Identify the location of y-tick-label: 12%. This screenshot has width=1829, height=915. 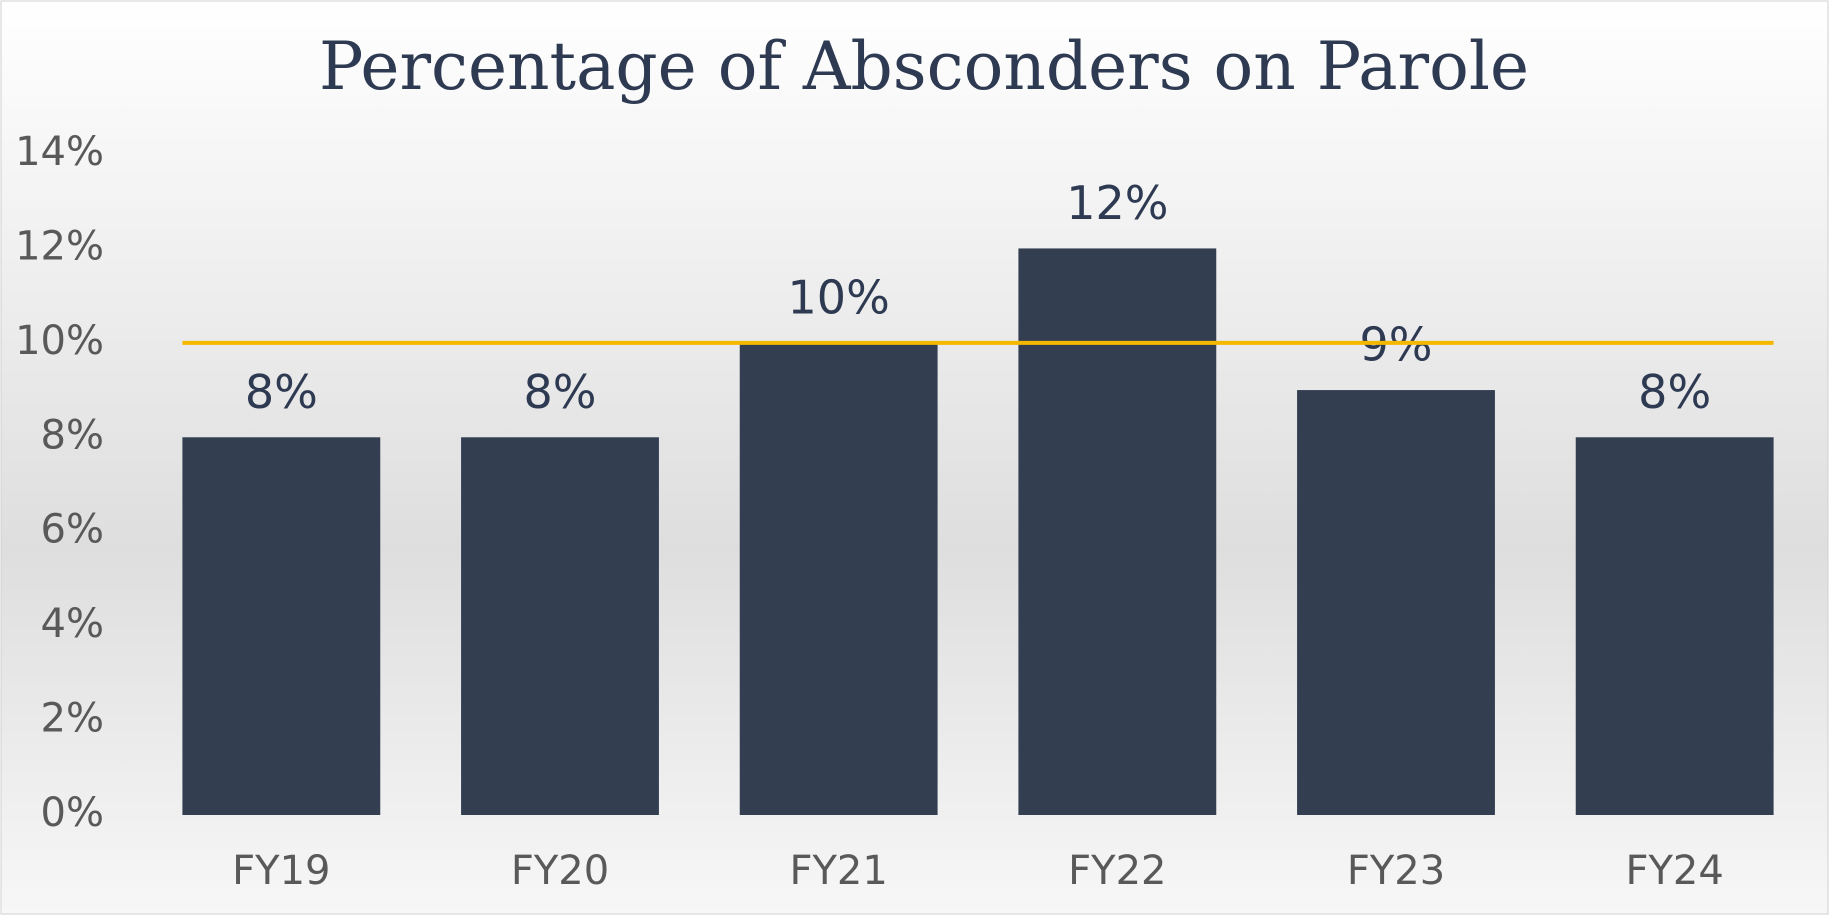
(59, 246).